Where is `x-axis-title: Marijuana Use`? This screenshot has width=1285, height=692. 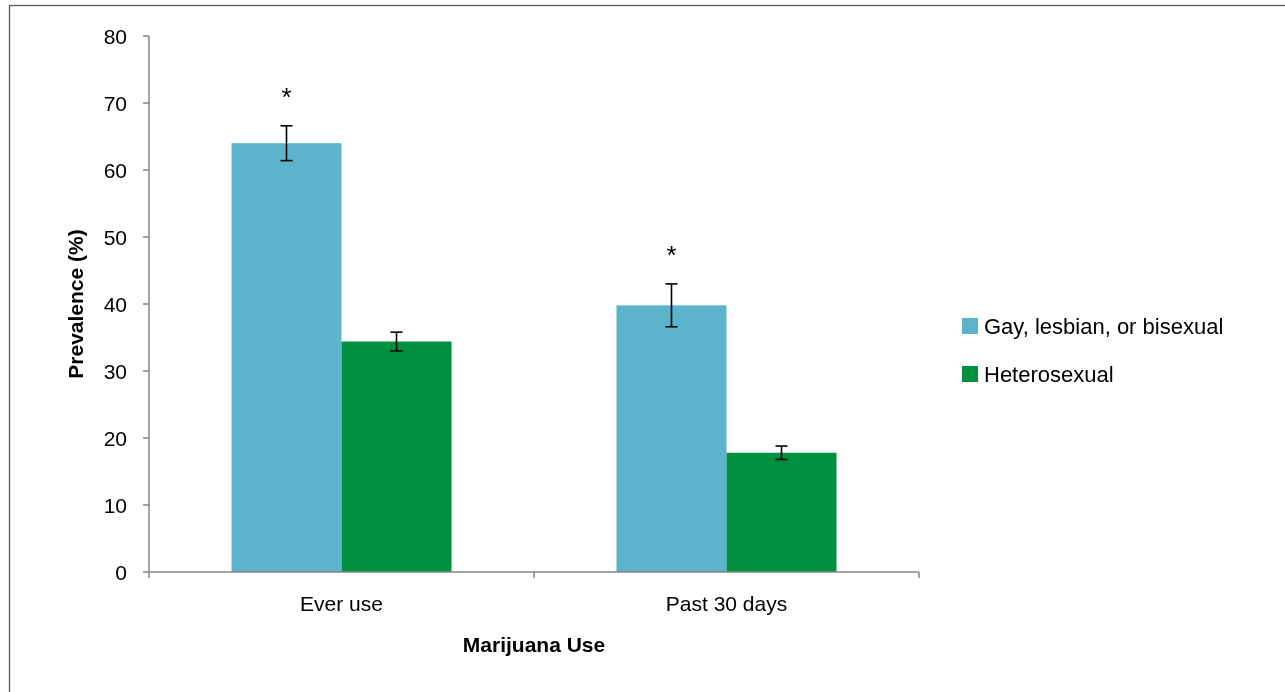 x-axis-title: Marijuana Use is located at coordinates (534, 644).